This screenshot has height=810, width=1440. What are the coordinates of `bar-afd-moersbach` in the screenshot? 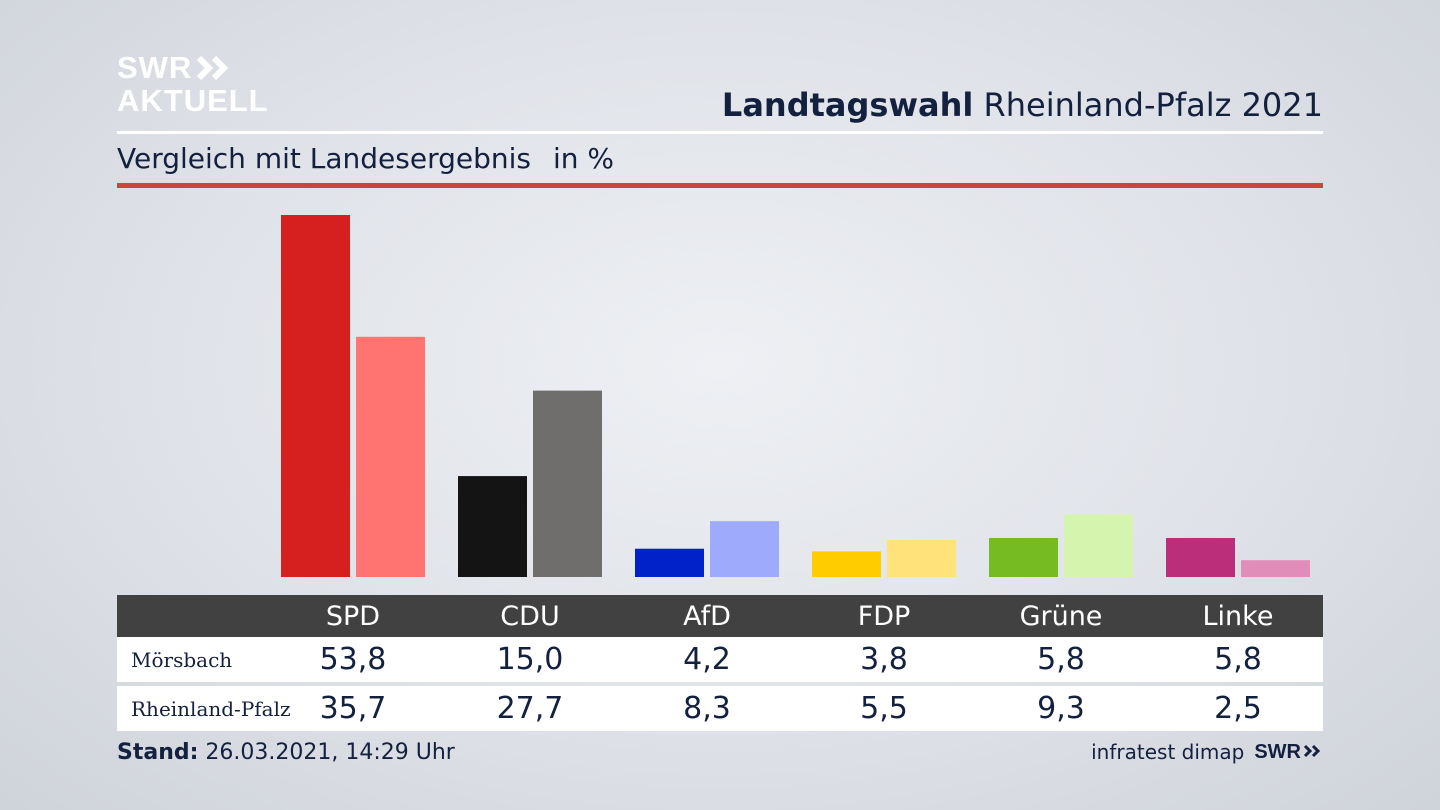 It's located at (669, 562).